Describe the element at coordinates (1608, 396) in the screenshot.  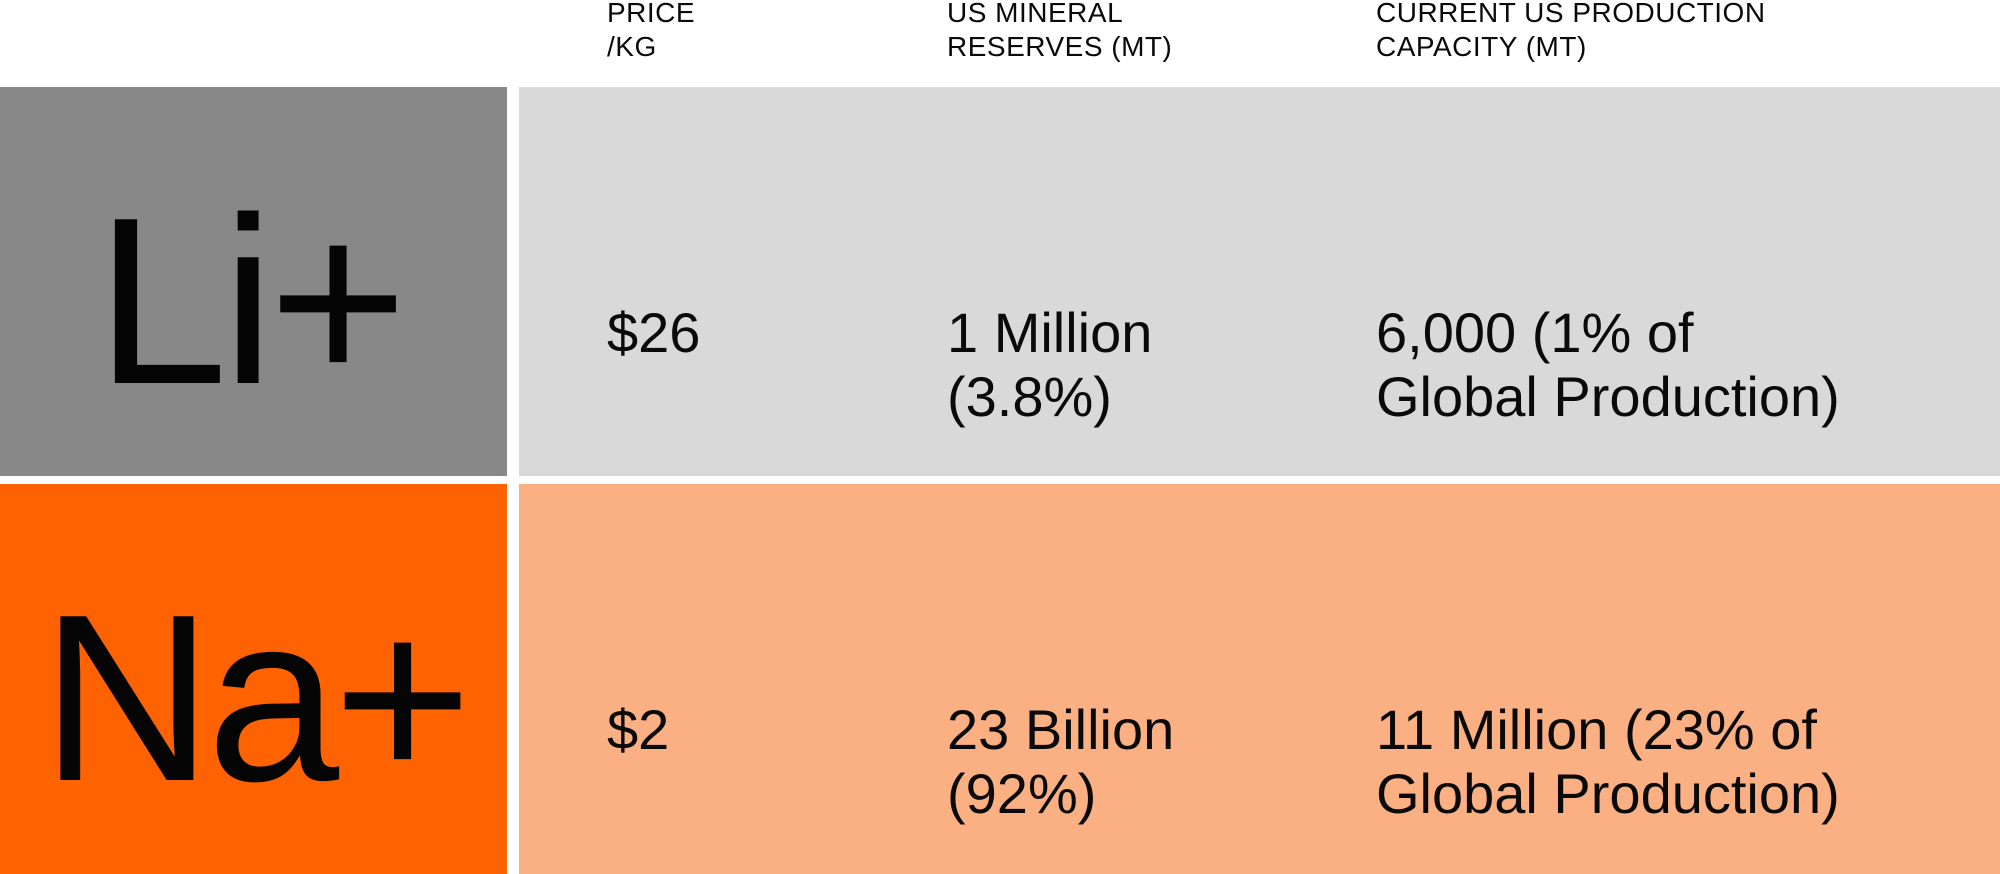
I see `lithium-capacity-line2: Global Production)` at that location.